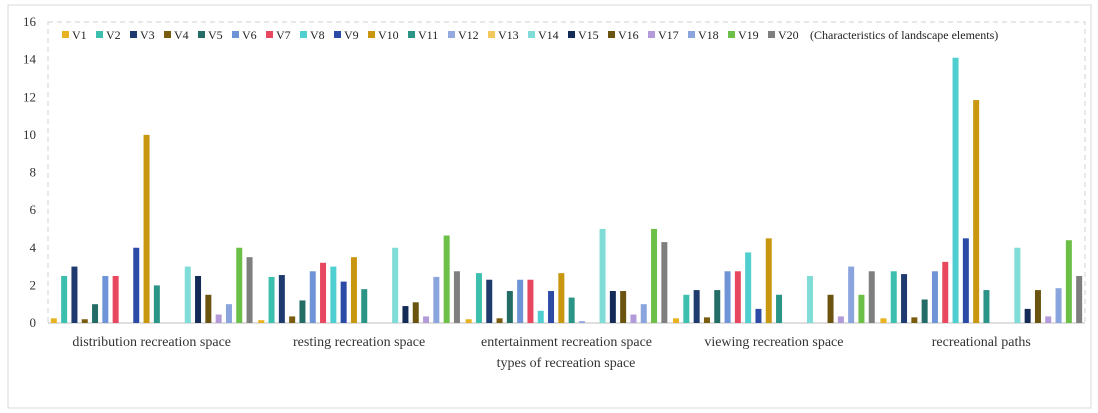 This screenshot has width=1098, height=413. I want to click on legend-swatch-v17, so click(651, 34).